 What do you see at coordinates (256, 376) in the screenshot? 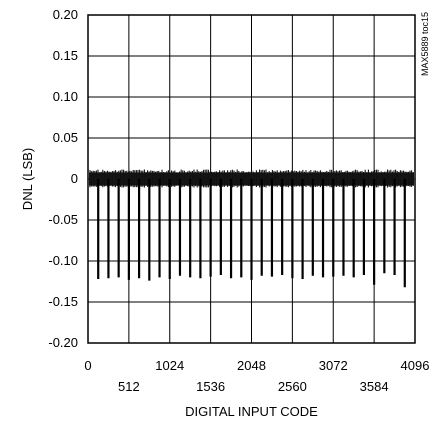
I see `x-tick-labels: 0 1024 2048 3072 4096 512 1536 2560 3584` at bounding box center [256, 376].